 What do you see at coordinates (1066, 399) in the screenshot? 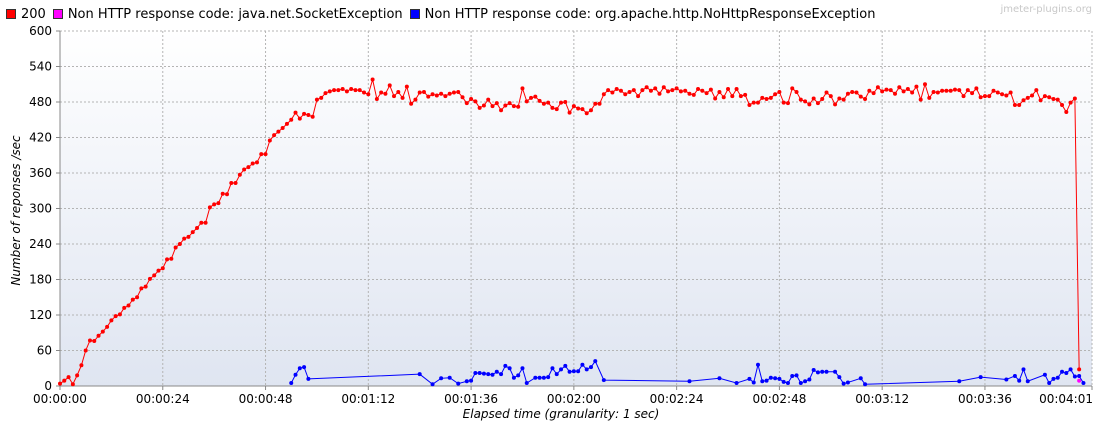
I see `x-tick-label: 00:04:01` at bounding box center [1066, 399].